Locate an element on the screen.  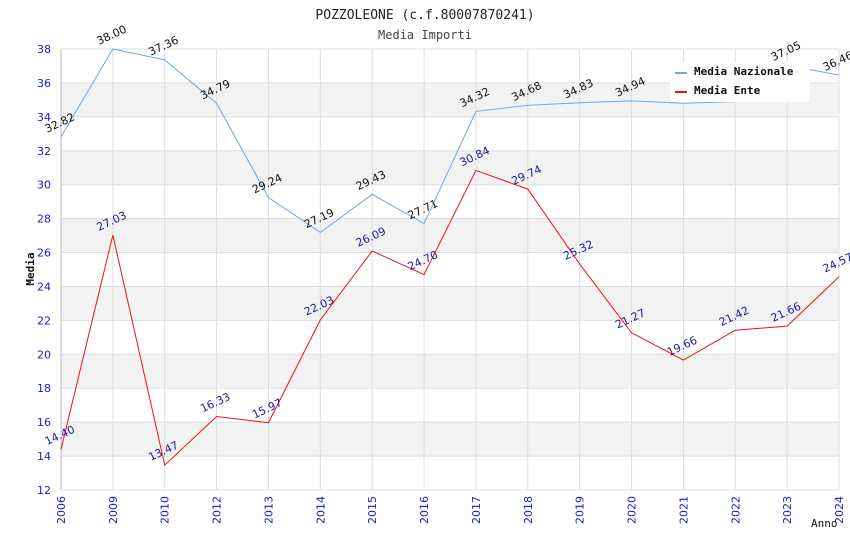
x-tick-label: 2016 is located at coordinates (424, 510).